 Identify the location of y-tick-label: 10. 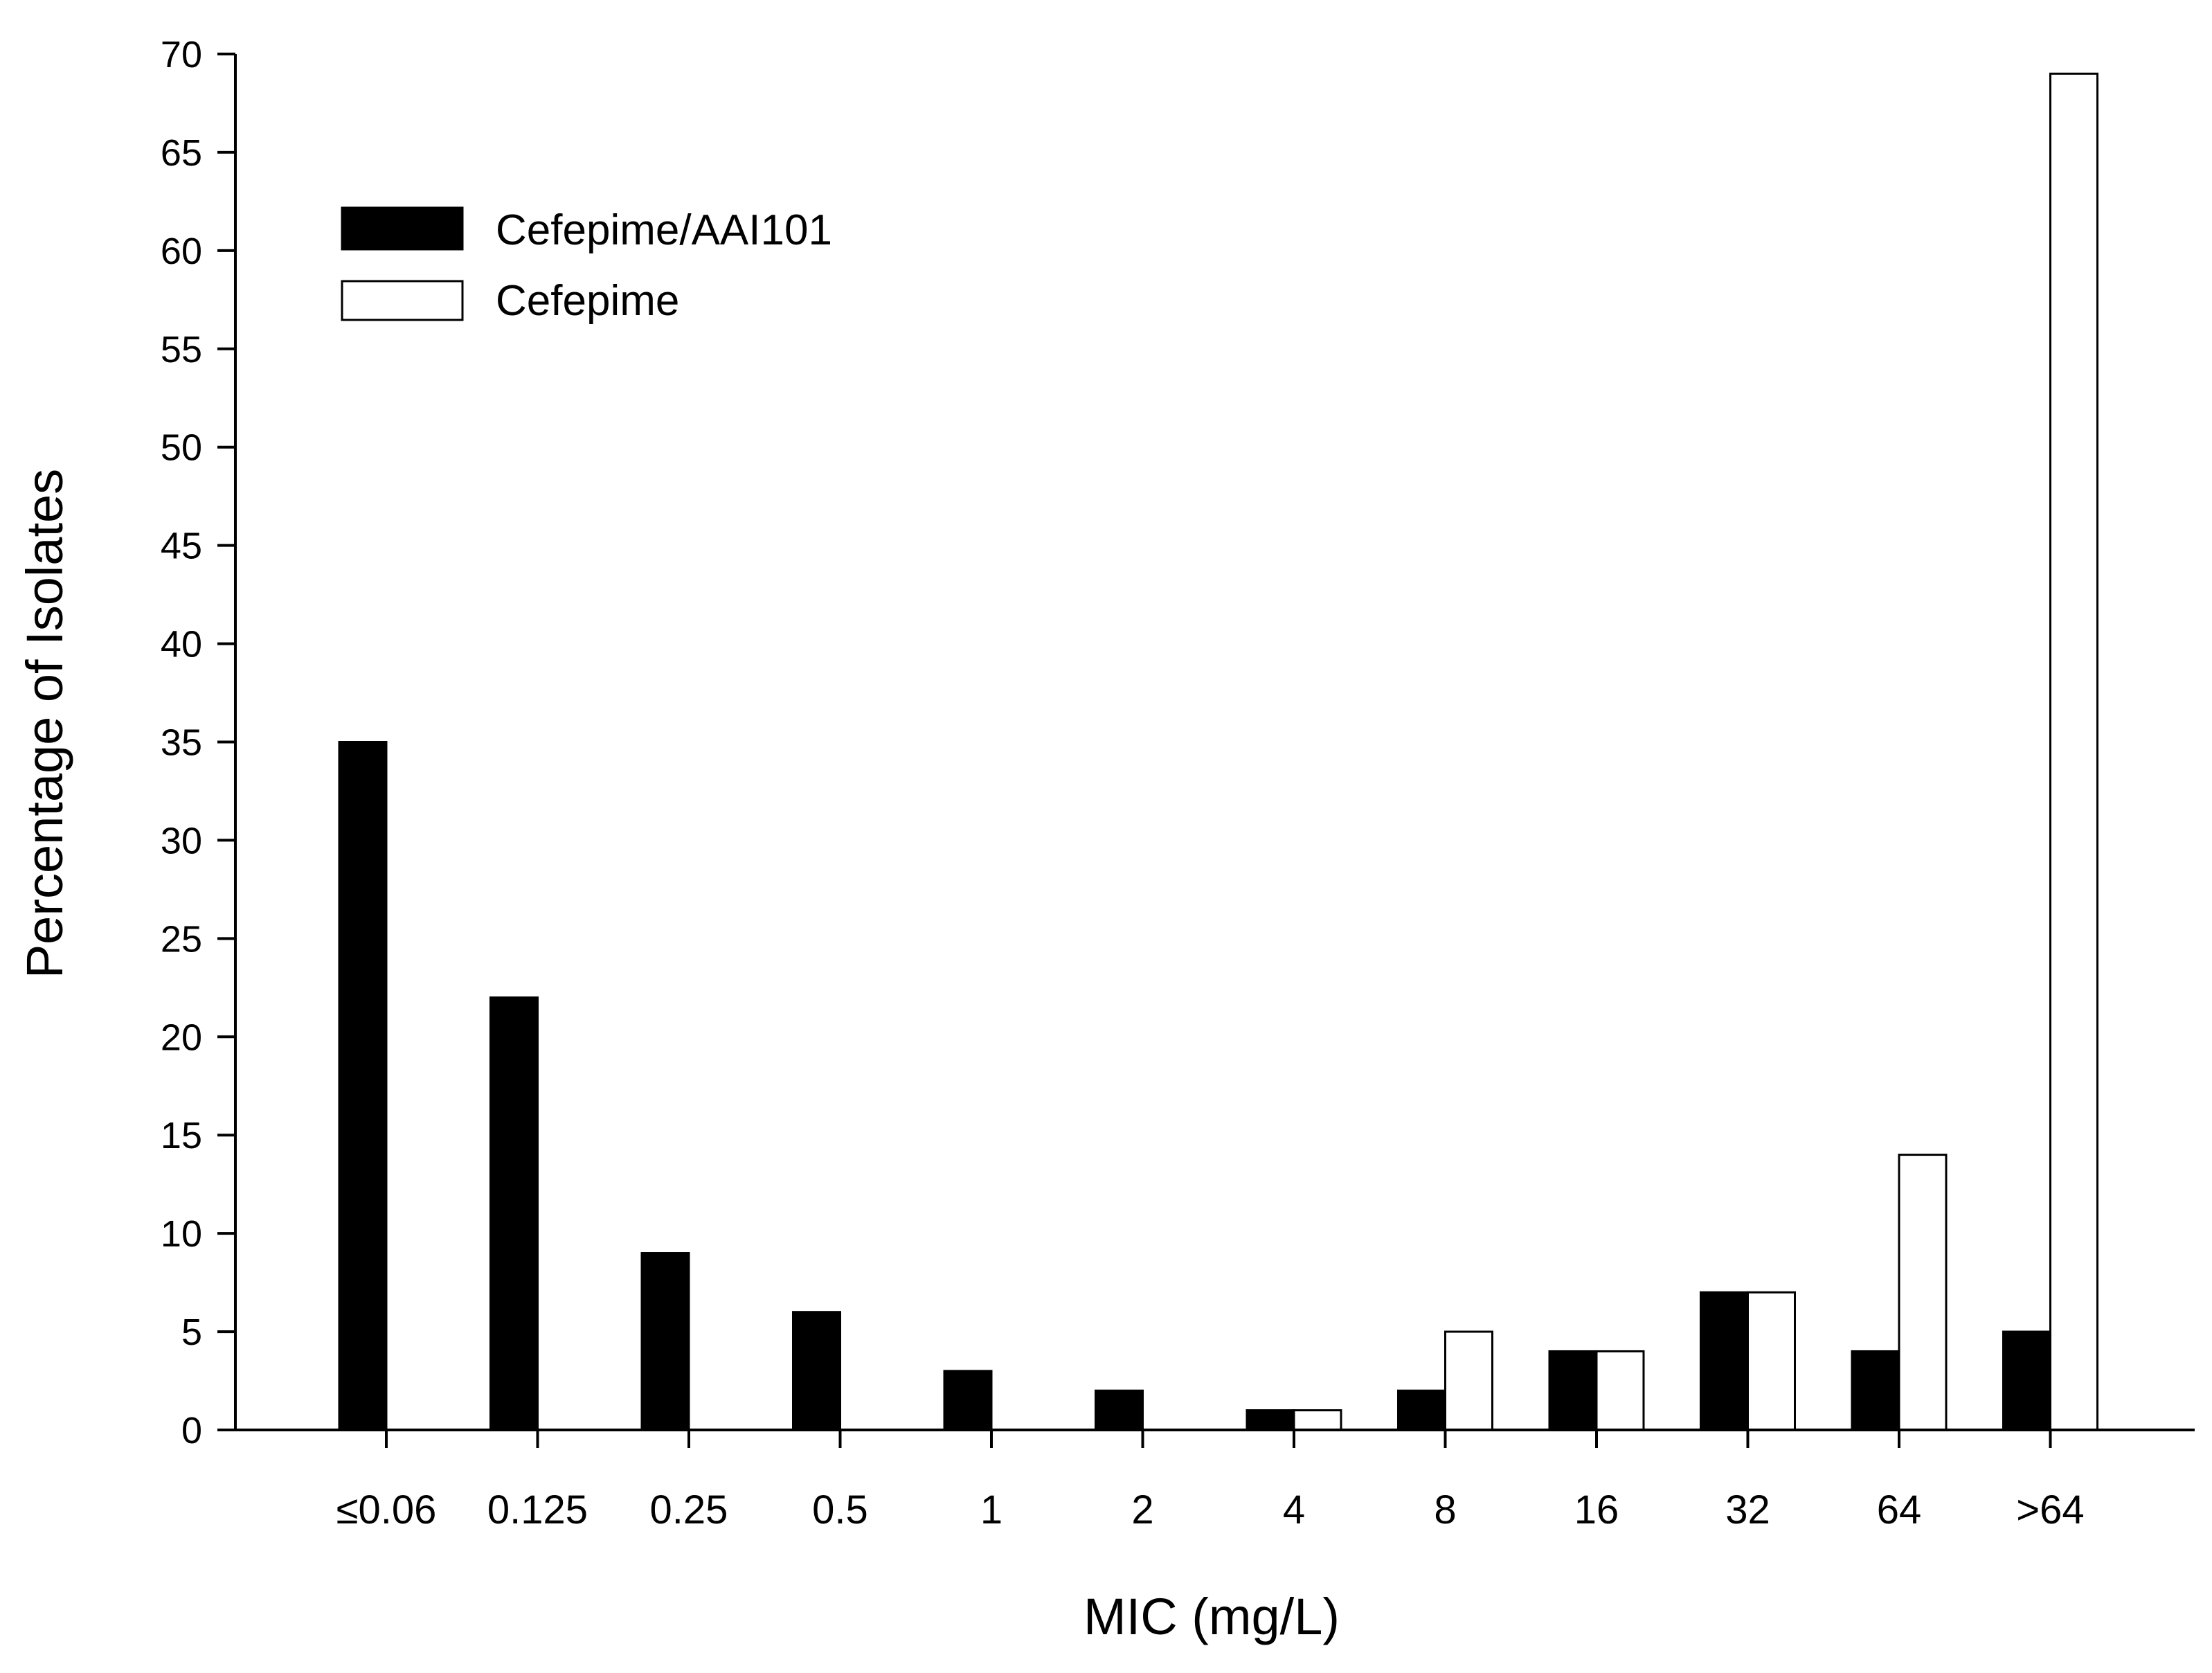
(181, 1234).